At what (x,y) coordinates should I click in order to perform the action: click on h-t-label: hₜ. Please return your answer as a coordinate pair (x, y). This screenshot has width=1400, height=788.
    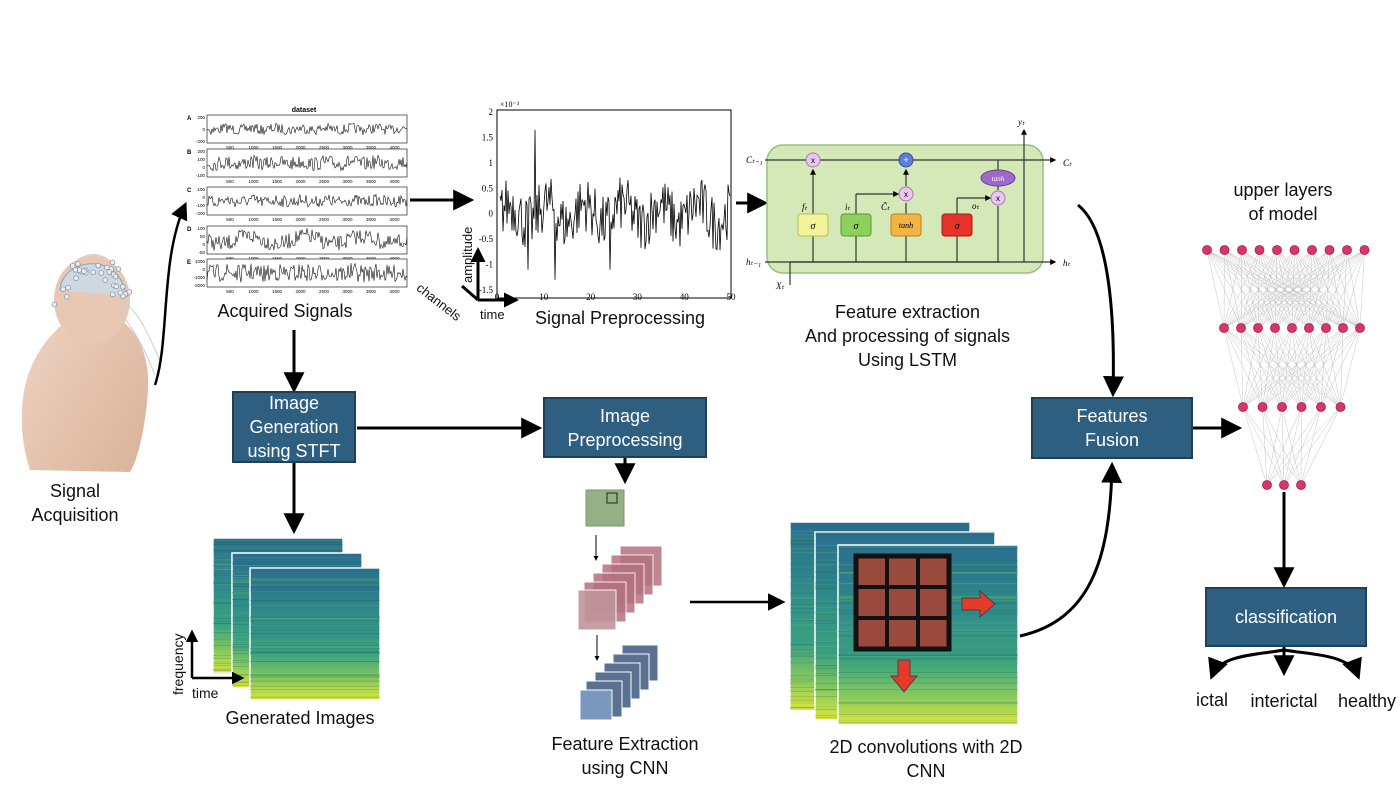
    Looking at the image, I should click on (1067, 263).